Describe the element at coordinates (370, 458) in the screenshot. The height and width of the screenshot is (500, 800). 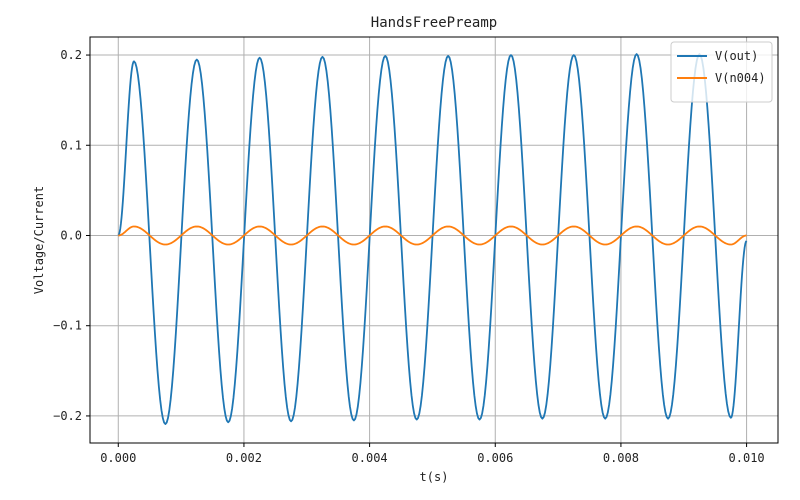
I see `x-tick-label: 0.004` at that location.